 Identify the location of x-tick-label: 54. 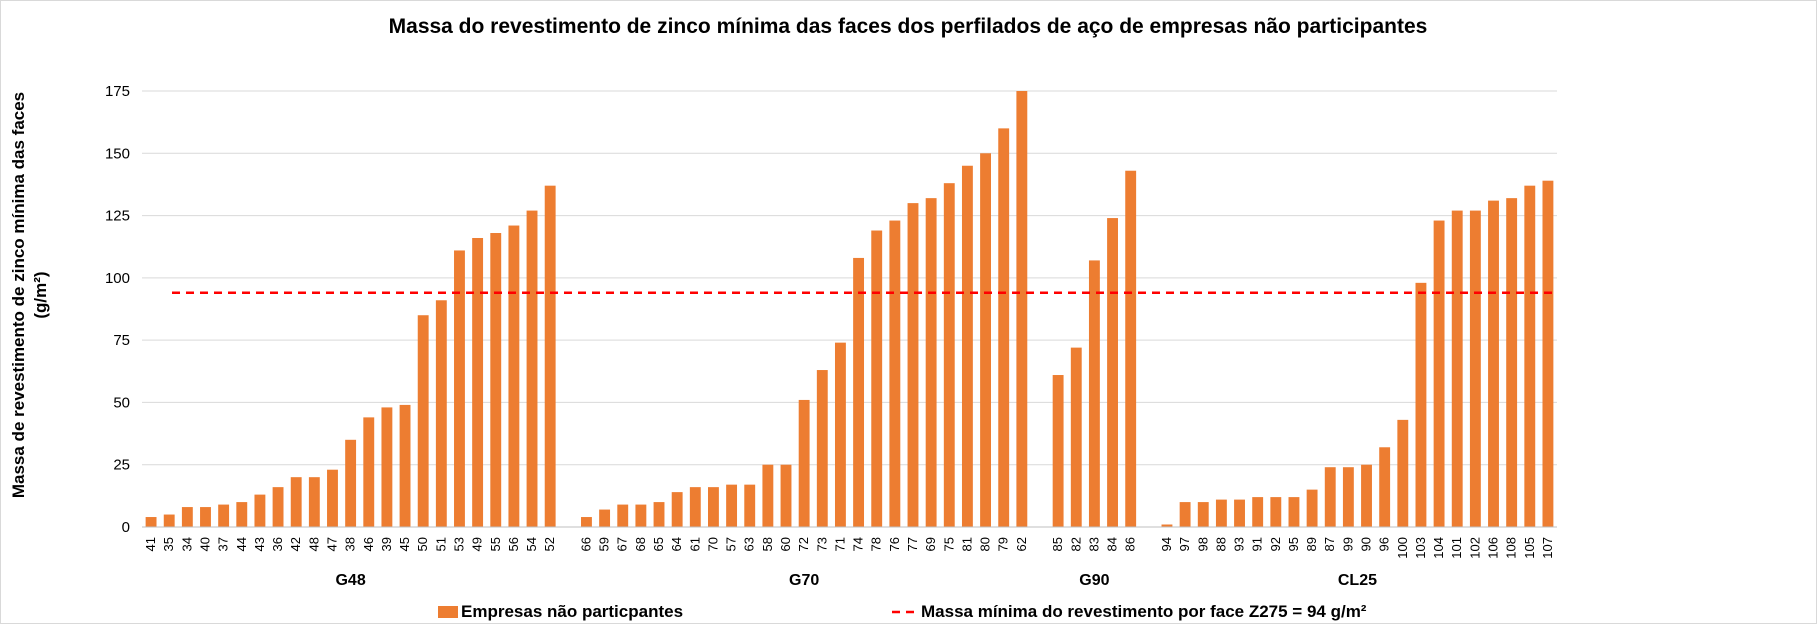
(531, 544).